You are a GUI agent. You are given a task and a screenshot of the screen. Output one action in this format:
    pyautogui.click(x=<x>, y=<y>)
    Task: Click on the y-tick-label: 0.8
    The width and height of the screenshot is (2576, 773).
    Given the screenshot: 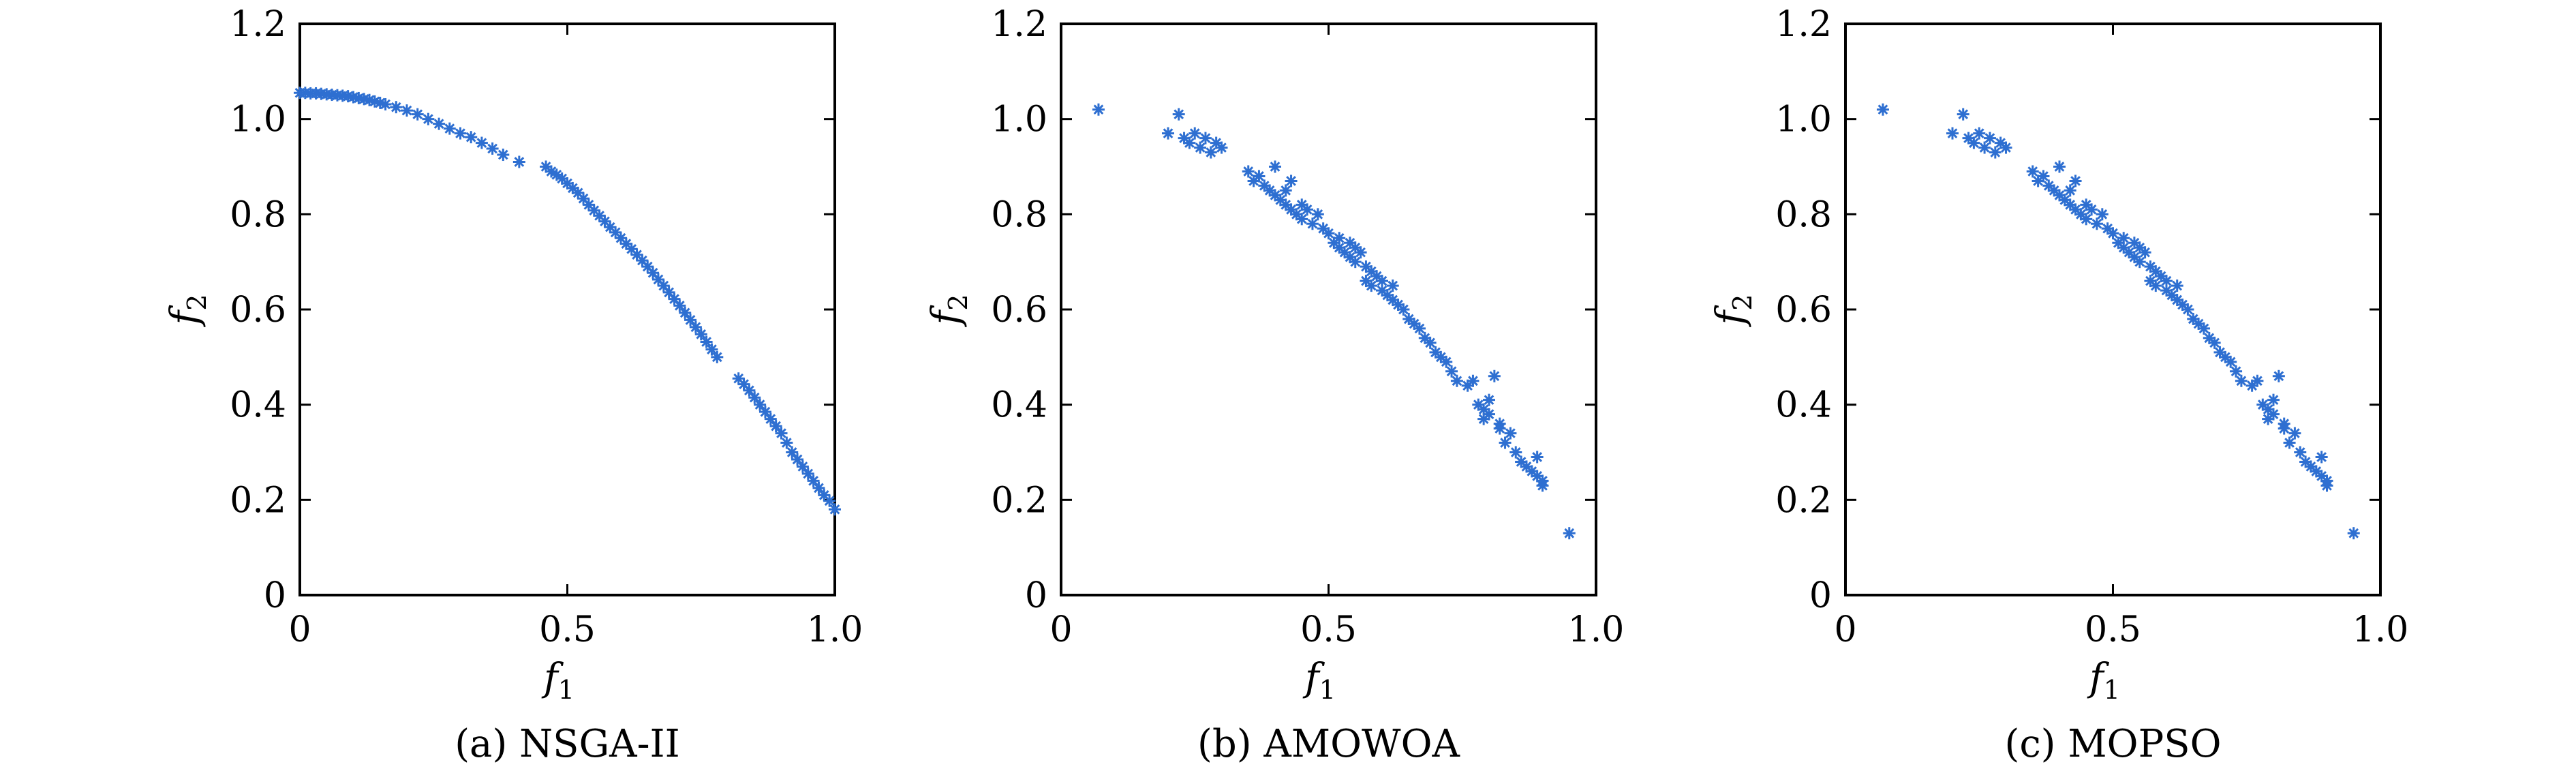 What is the action you would take?
    pyautogui.click(x=1019, y=214)
    